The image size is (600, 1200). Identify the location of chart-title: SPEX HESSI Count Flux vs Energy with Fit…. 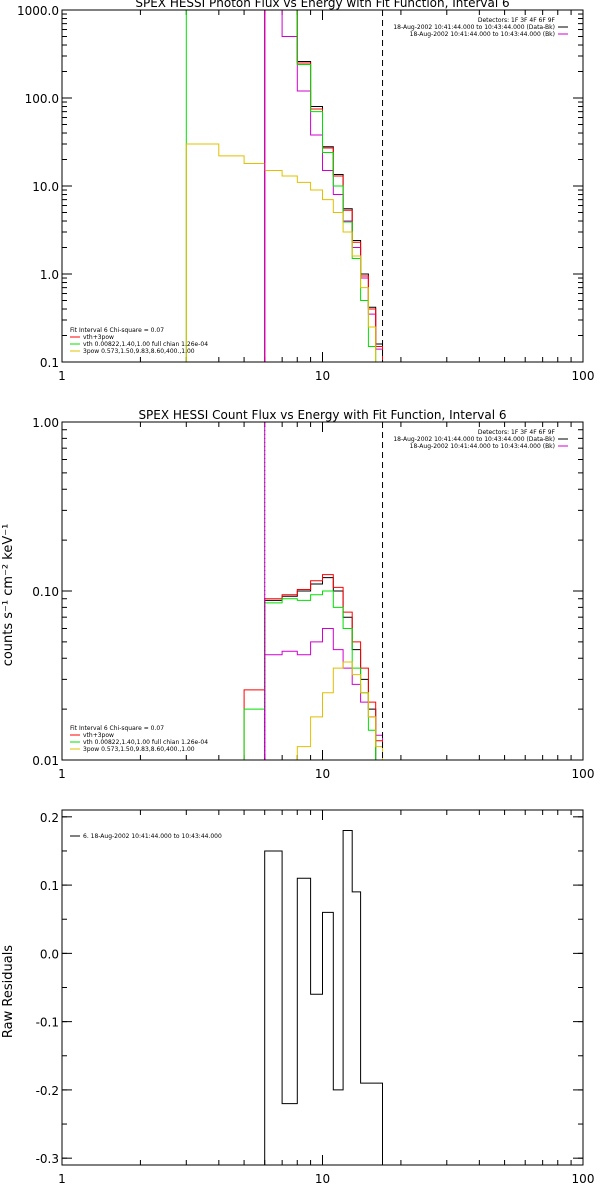
(322, 415).